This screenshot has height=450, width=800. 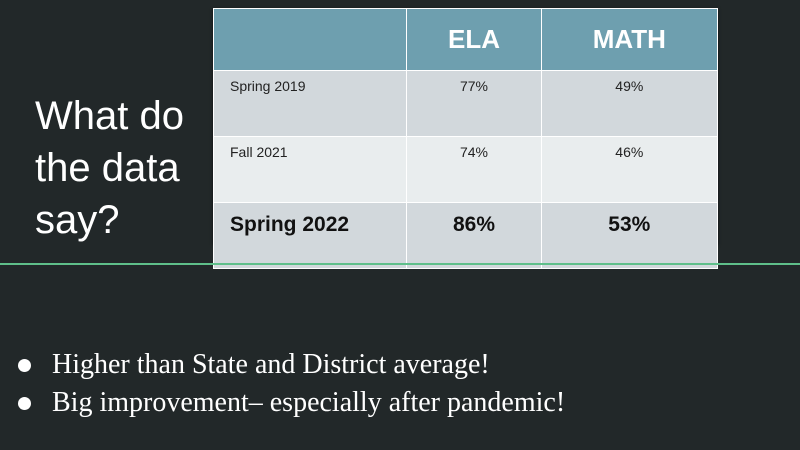 I want to click on row-label: Spring 2019, so click(x=310, y=103).